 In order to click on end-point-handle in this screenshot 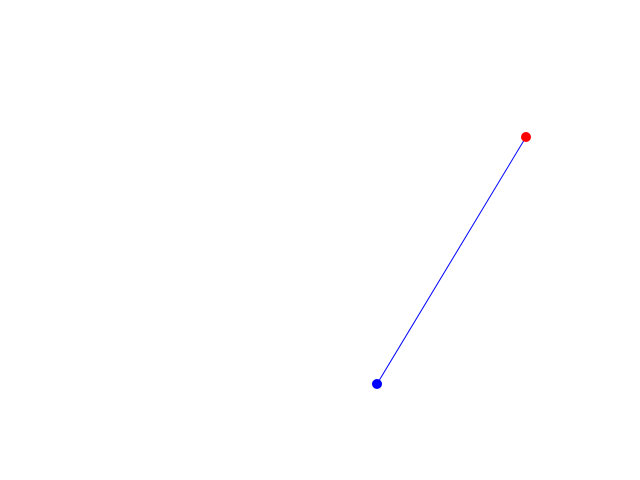, I will do `click(526, 137)`.